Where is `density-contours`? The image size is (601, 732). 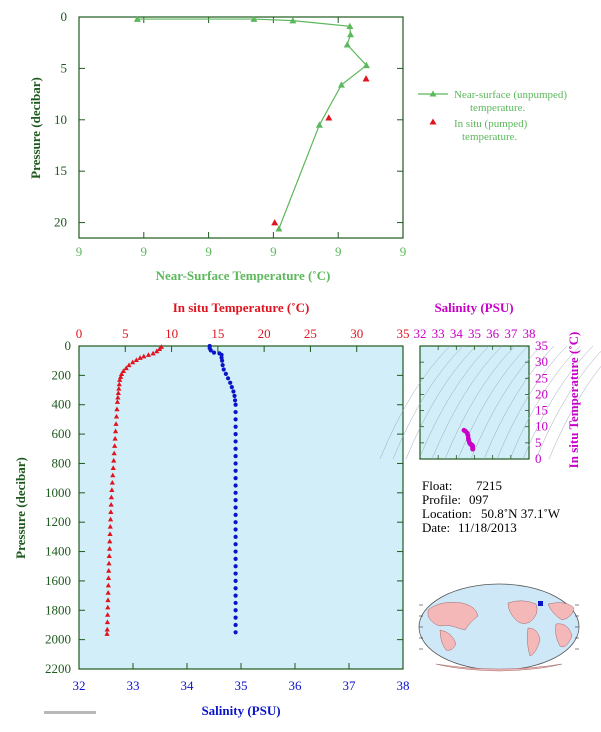 density-contours is located at coordinates (490, 402).